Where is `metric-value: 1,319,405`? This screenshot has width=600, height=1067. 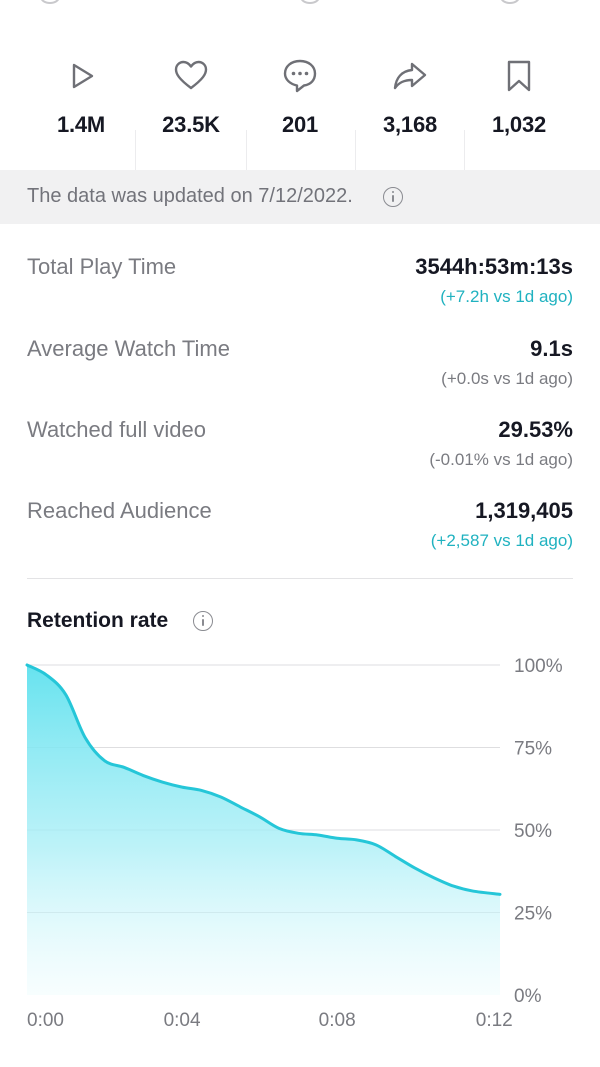
metric-value: 1,319,405 is located at coordinates (524, 510).